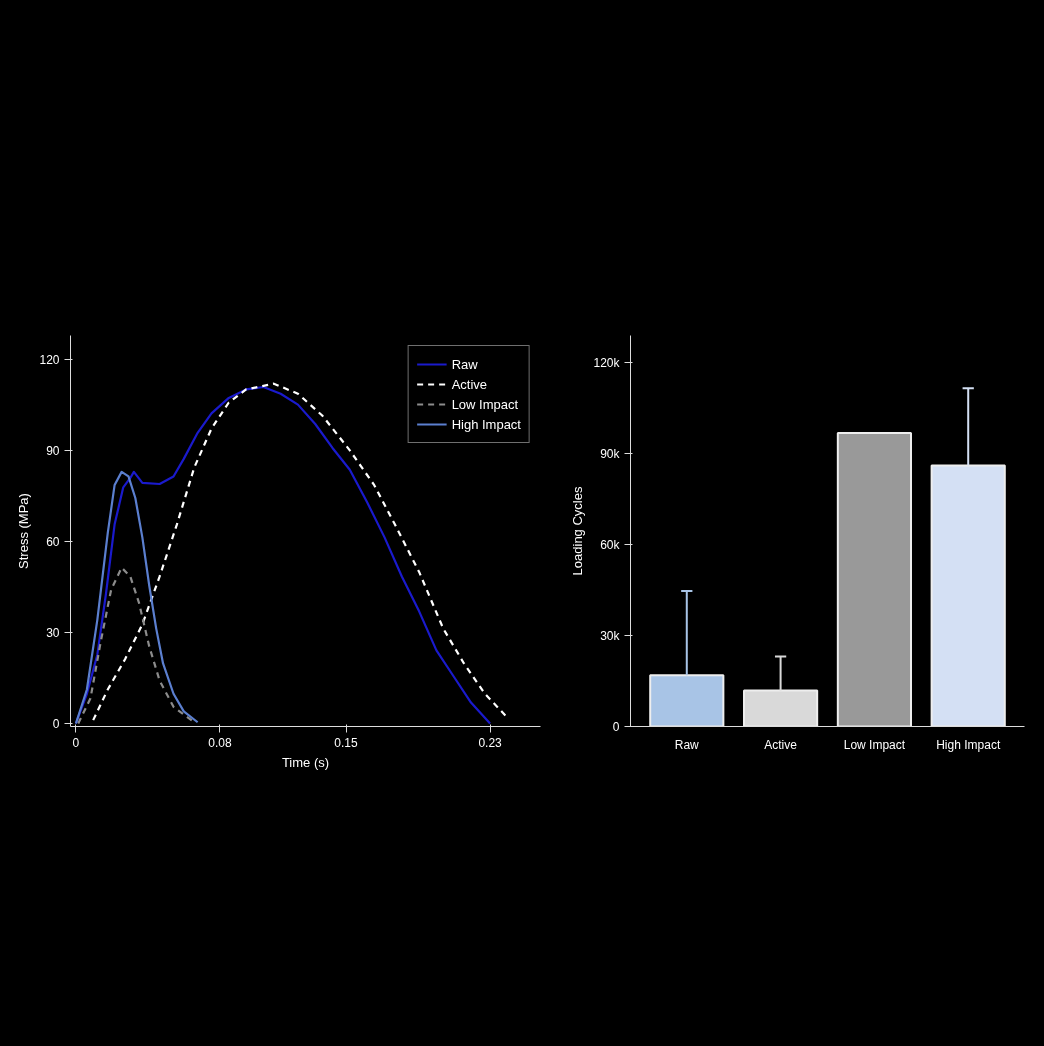 The image size is (1044, 1046). What do you see at coordinates (53, 542) in the screenshot?
I see `y-tick-label: 60` at bounding box center [53, 542].